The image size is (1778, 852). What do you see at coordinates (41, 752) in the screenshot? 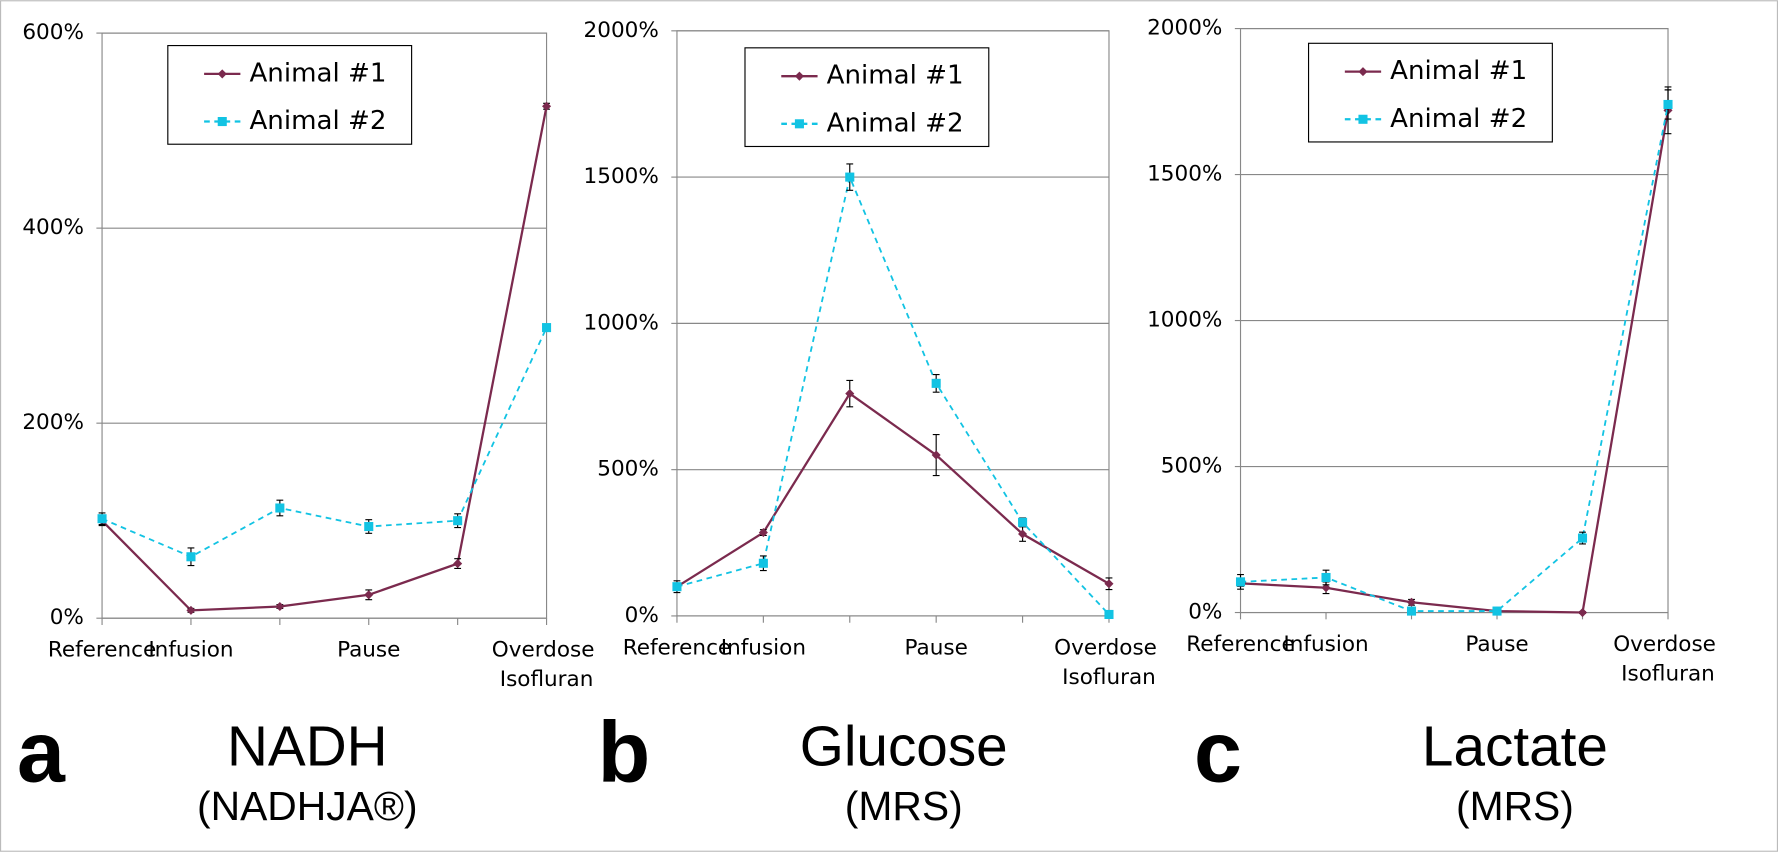
I see `panel-letter: a` at bounding box center [41, 752].